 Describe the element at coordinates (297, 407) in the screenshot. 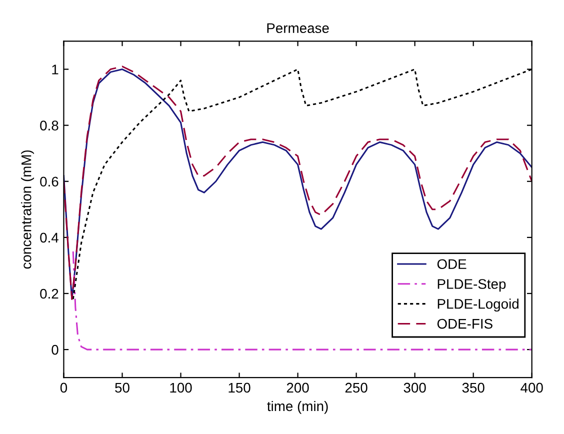

I see `x-axis-title: time (min)` at that location.